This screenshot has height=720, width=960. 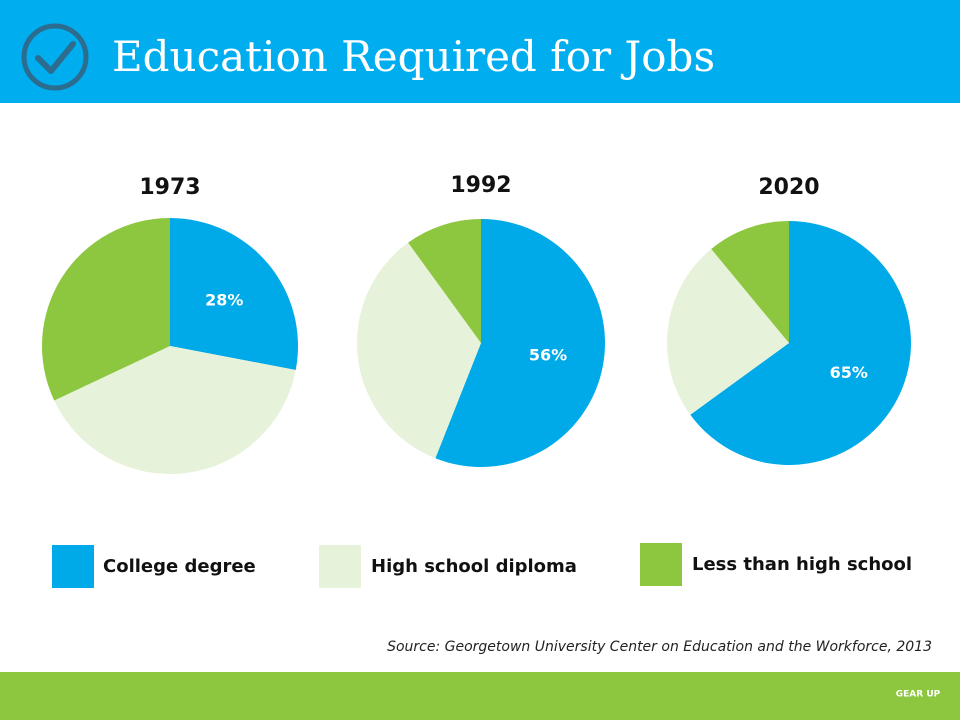 What do you see at coordinates (918, 695) in the screenshot?
I see `footer-logo: GEAR UP` at bounding box center [918, 695].